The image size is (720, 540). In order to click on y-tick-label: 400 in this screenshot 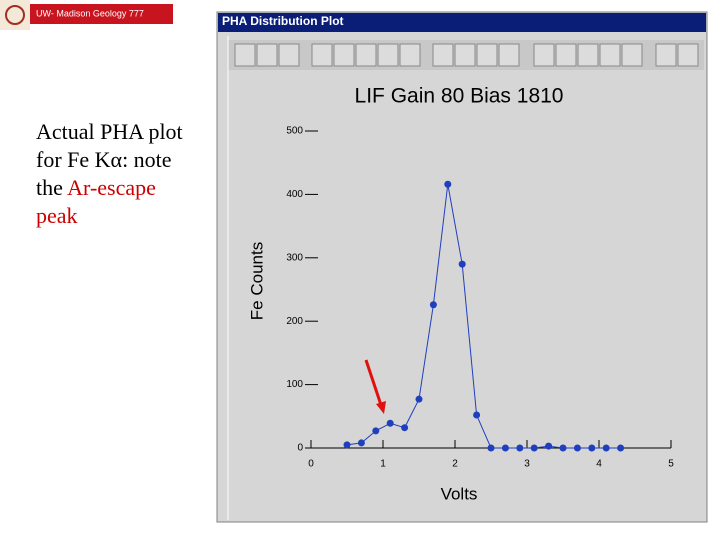, I will do `click(294, 194)`.